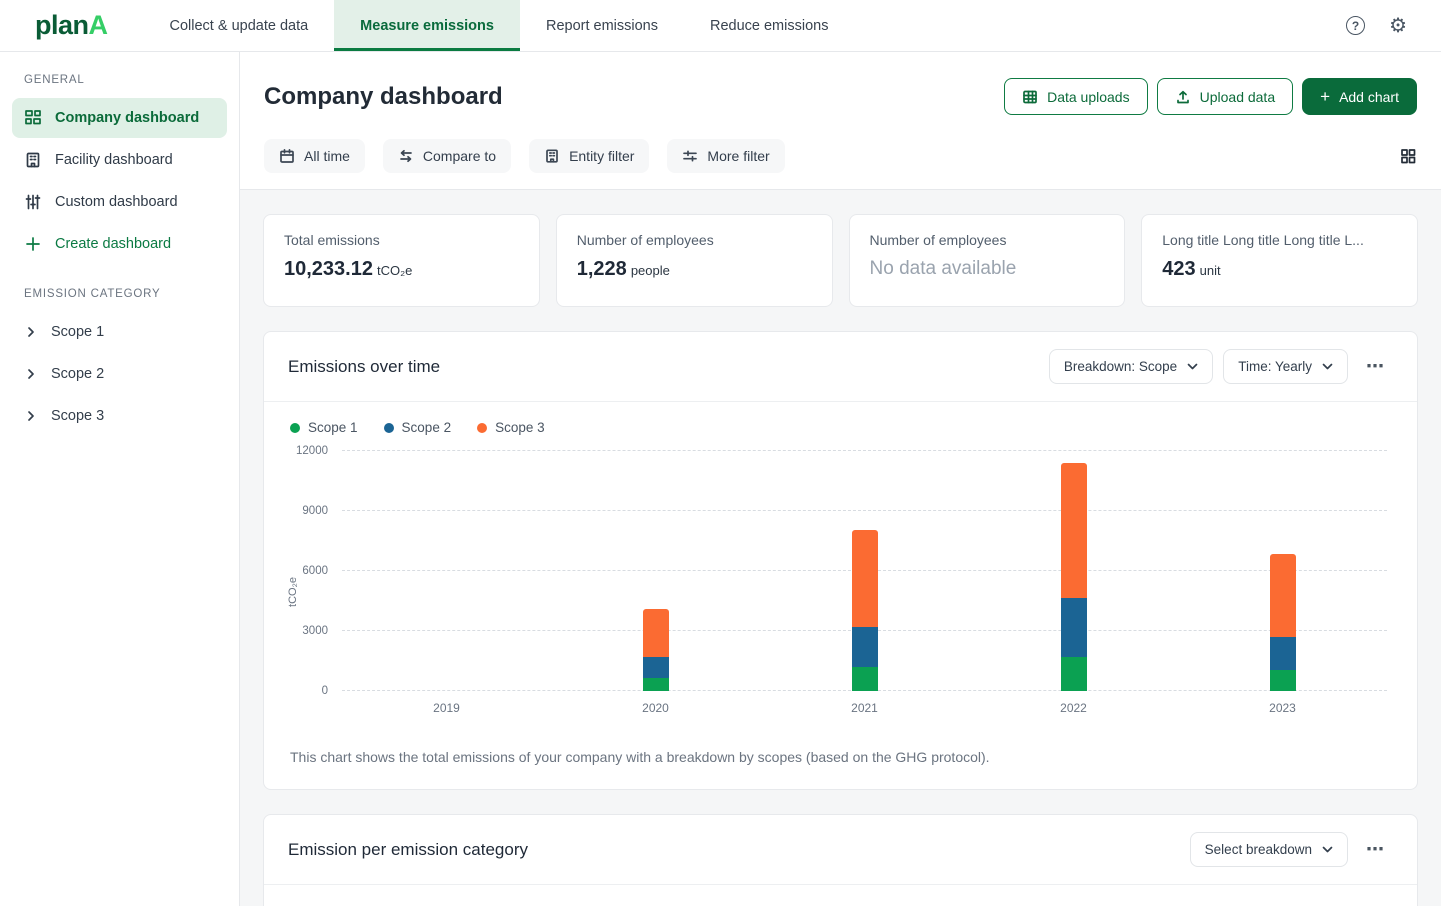 This screenshot has width=1441, height=906. I want to click on sidebar-item-create-dashboard: Create dashboard, so click(119, 244).